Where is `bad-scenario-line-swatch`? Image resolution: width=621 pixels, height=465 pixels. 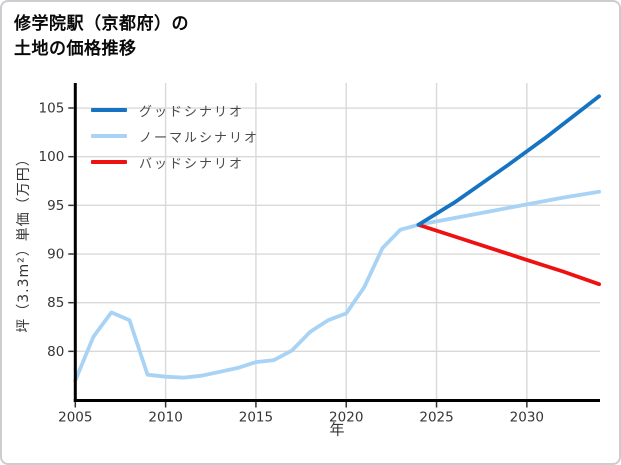 bad-scenario-line-swatch is located at coordinates (109, 162).